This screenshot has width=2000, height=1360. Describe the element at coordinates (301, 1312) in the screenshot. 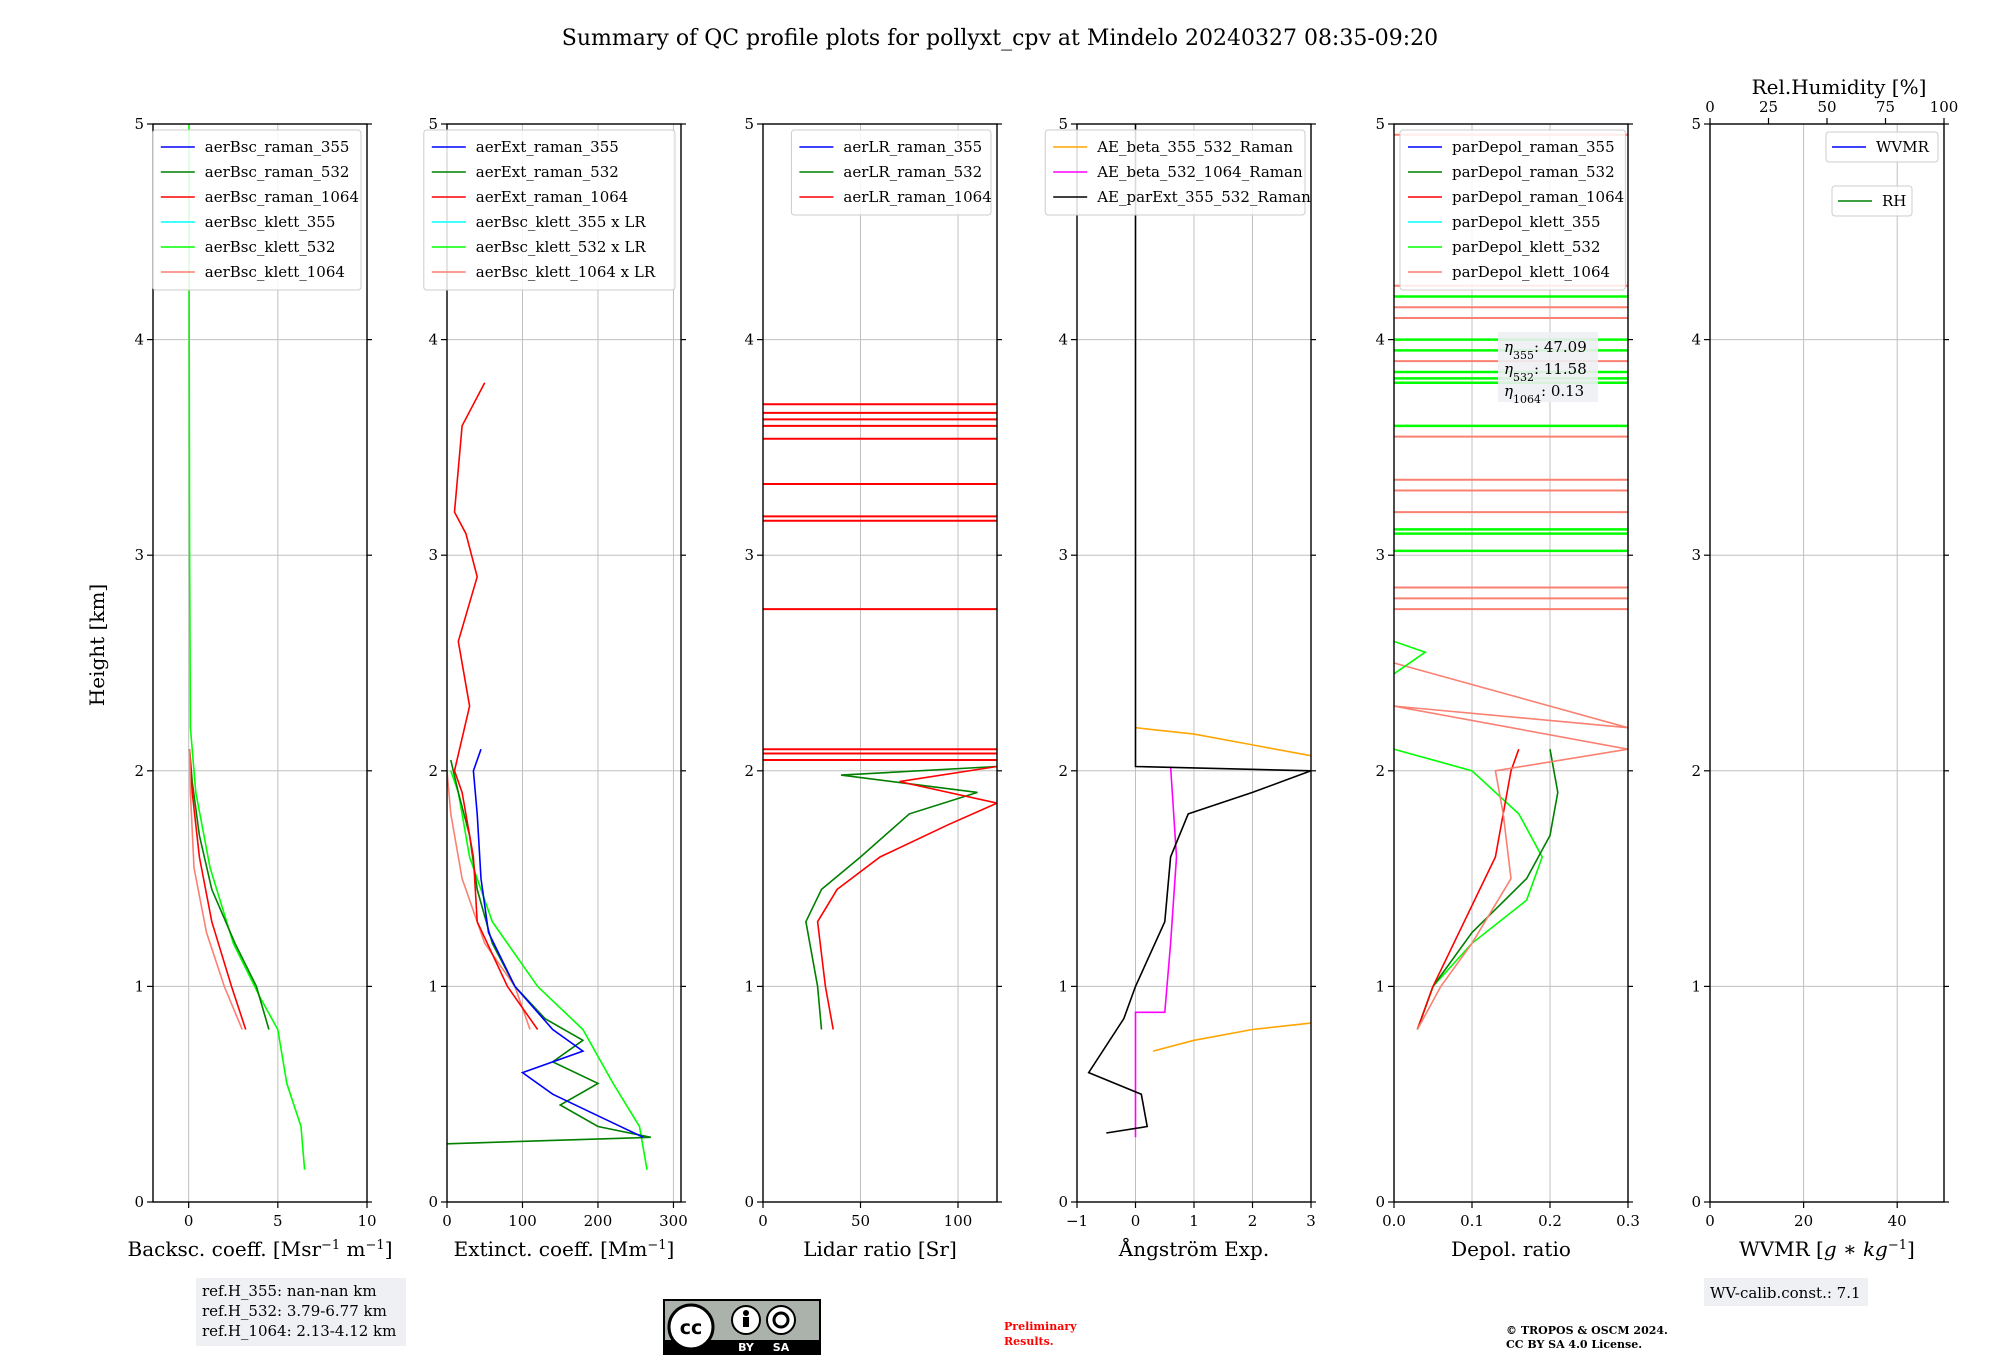

I see `refh-box` at that location.